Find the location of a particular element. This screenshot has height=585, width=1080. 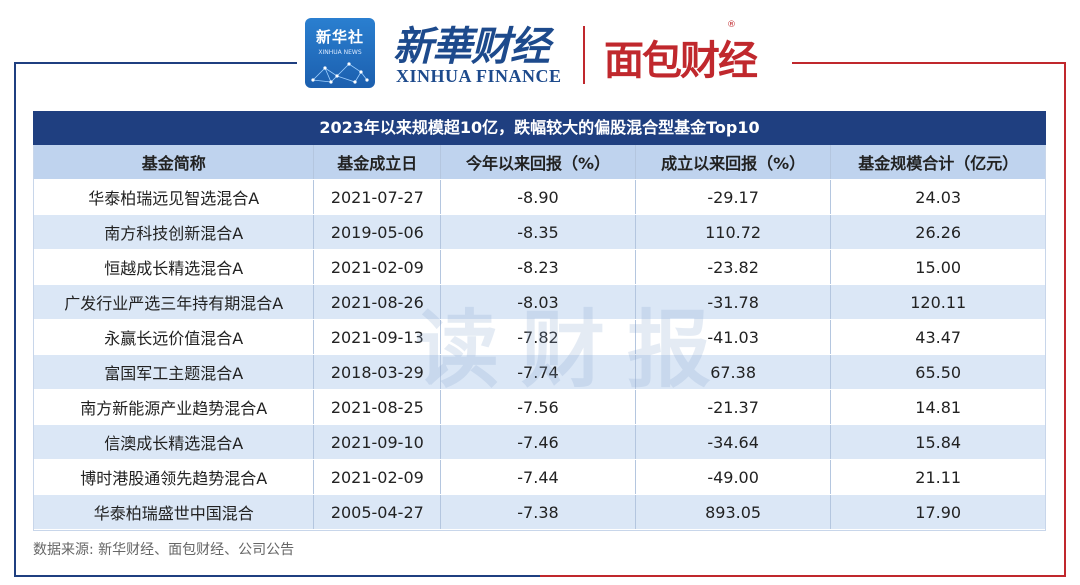

ytd-return-cell: -7.38 is located at coordinates (538, 512).